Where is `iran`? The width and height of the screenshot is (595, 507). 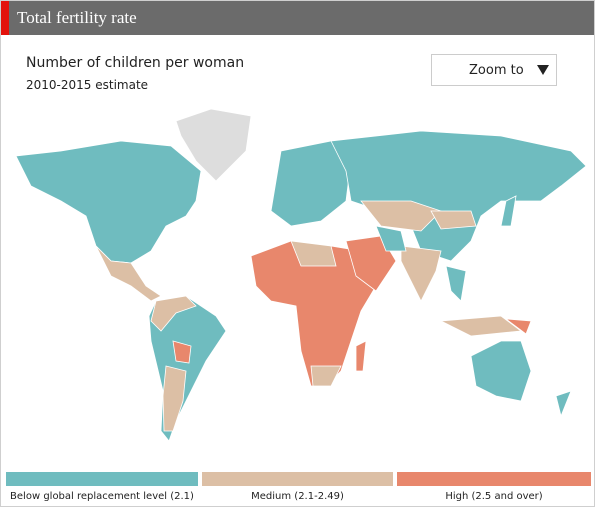
iran is located at coordinates (391, 238).